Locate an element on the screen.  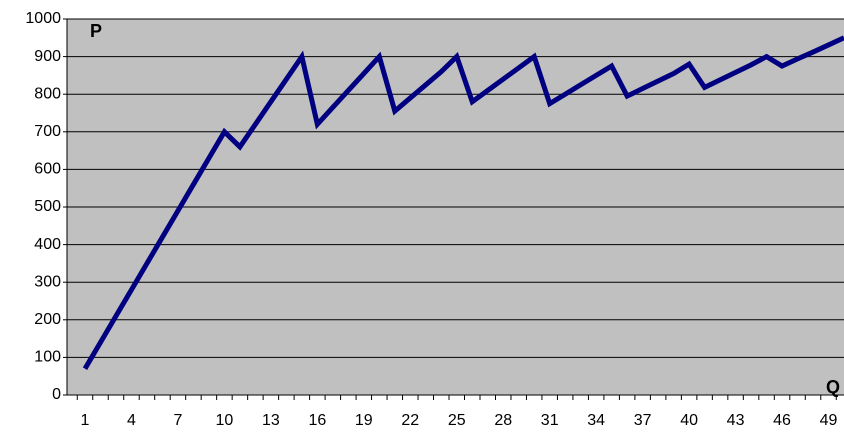
y-axis-label: P is located at coordinates (96, 31).